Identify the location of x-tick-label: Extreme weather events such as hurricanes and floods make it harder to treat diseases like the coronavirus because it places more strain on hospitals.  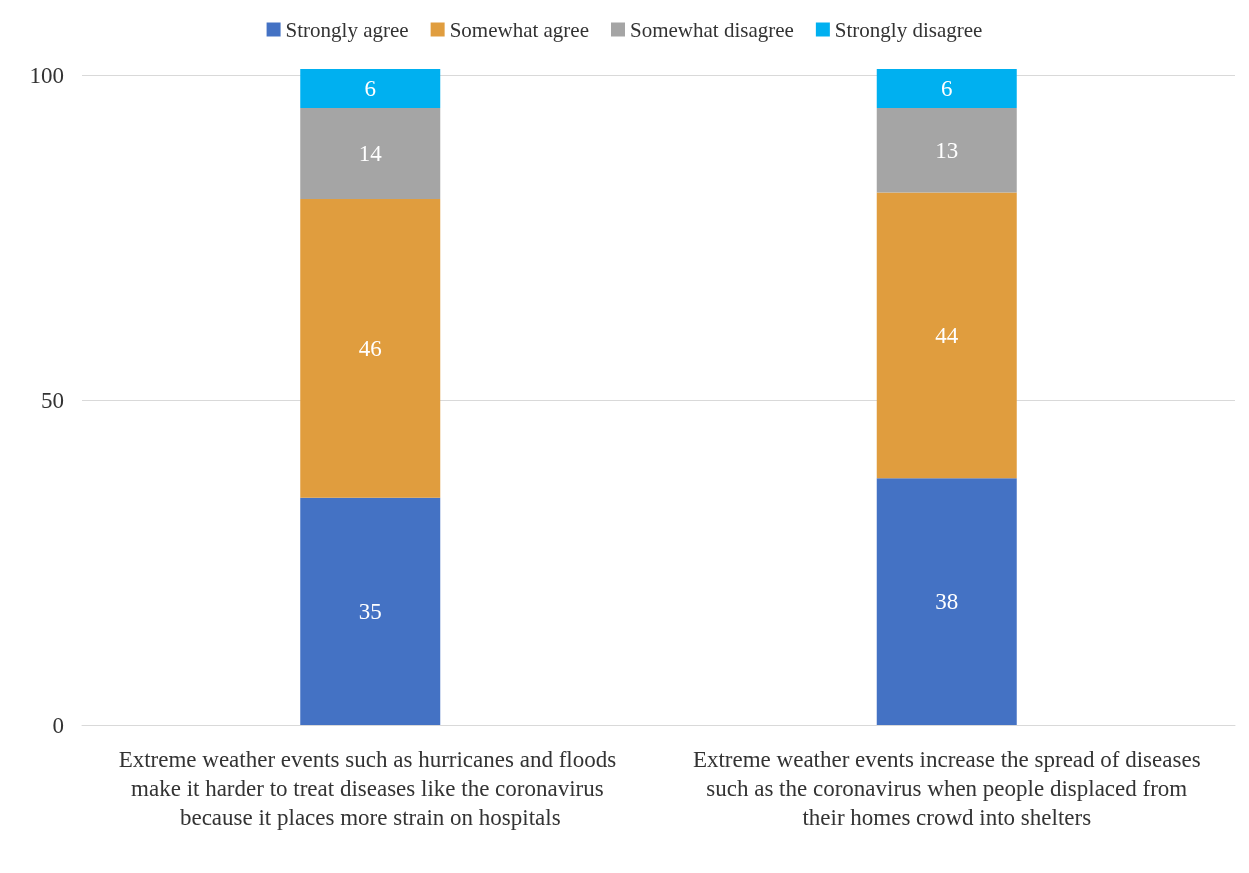
(370, 788).